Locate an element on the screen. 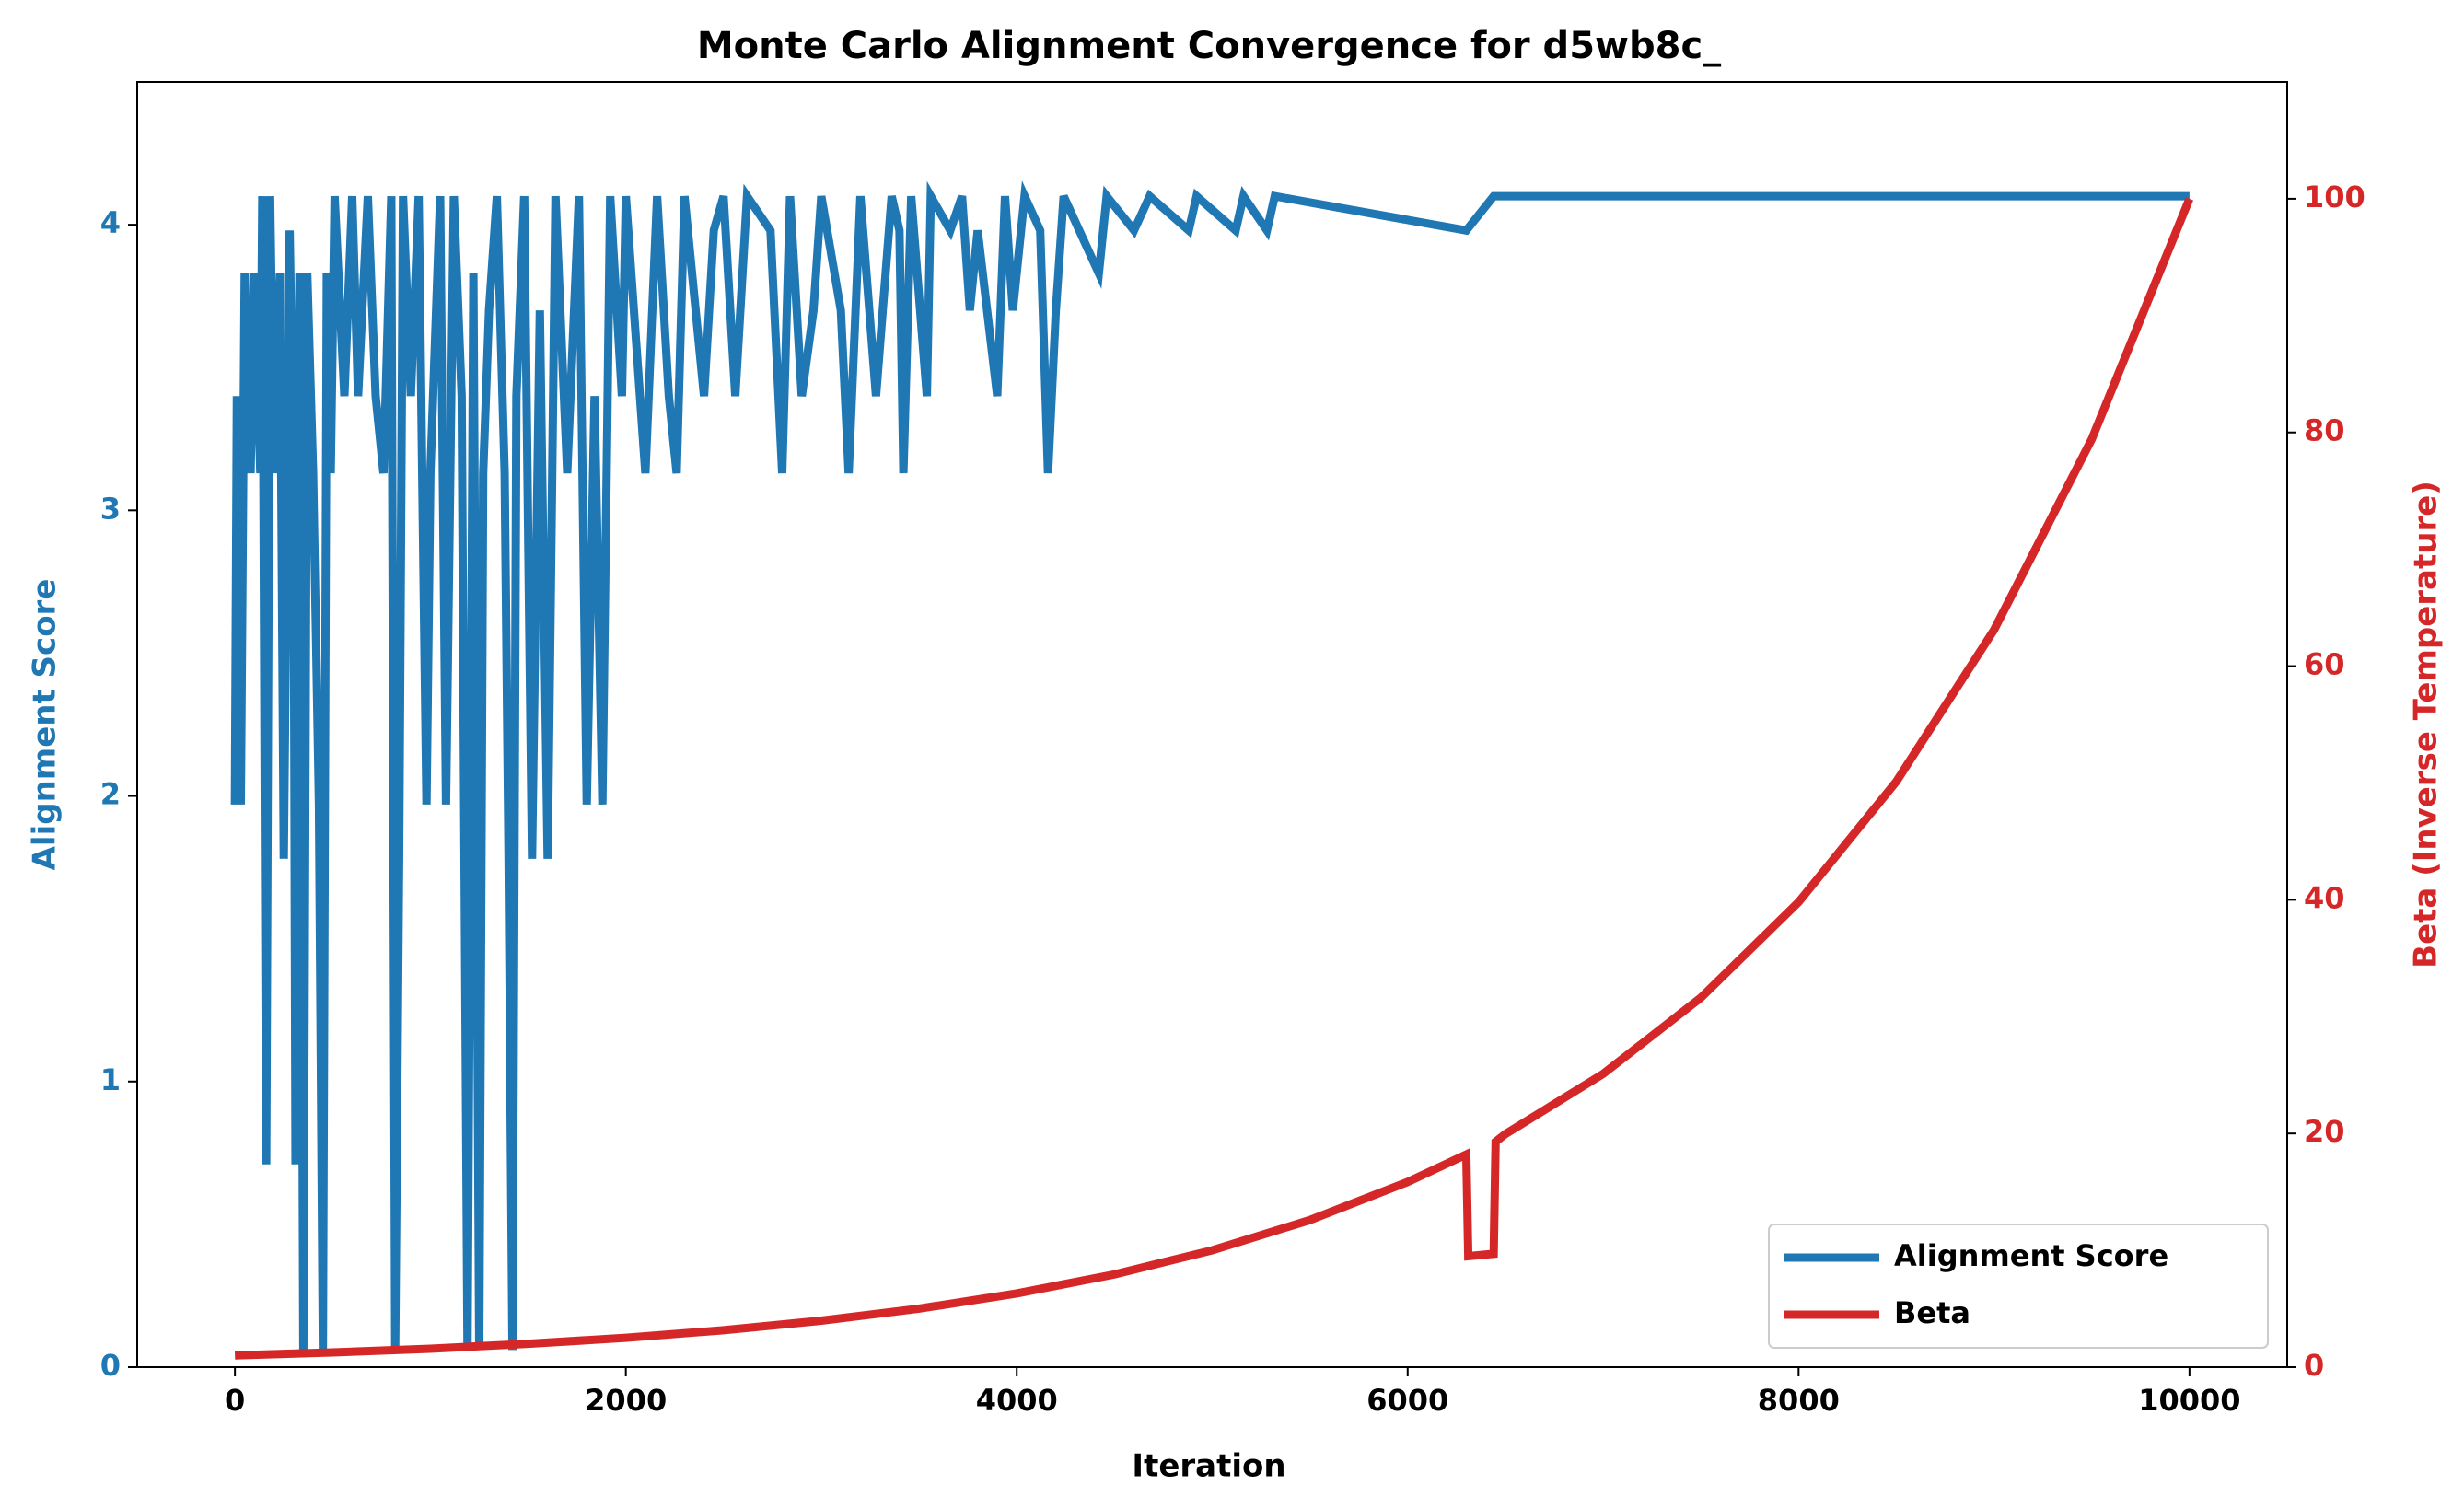 Image resolution: width=2464 pixels, height=1508 pixels. y-tick-label: 3 is located at coordinates (111, 508).